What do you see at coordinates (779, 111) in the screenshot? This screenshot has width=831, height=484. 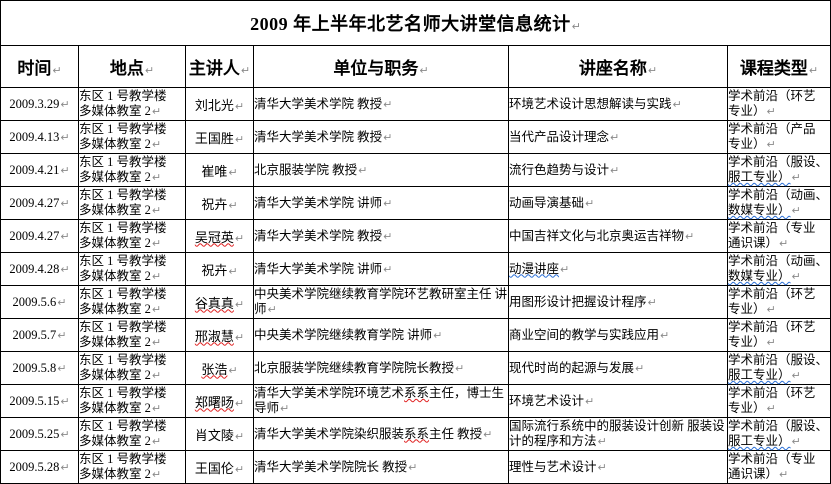 I see `cell-course-type-line2: 专业）↵` at bounding box center [779, 111].